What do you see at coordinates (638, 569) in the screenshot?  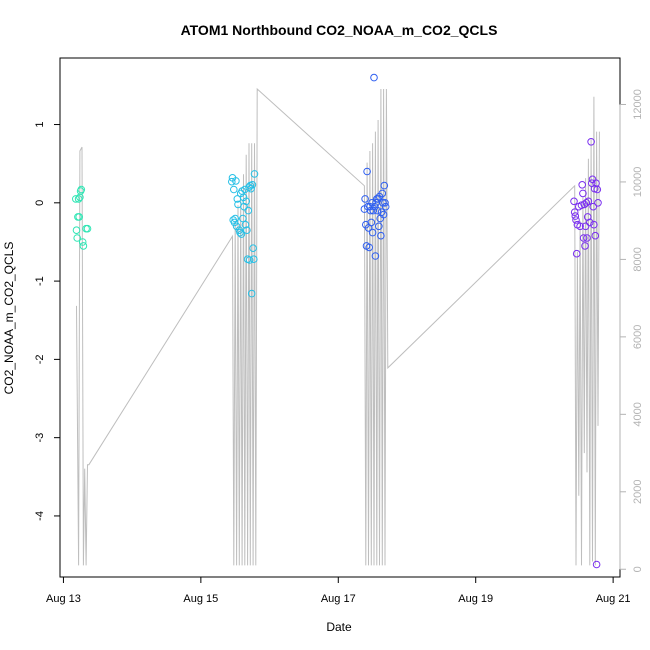 I see `y2-tick-label: 0` at bounding box center [638, 569].